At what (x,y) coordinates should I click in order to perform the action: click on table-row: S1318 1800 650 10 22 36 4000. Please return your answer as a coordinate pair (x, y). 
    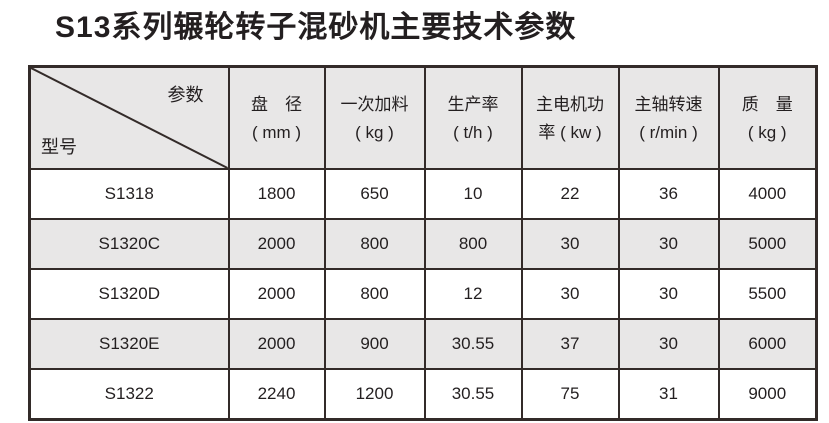
    Looking at the image, I should click on (423, 194).